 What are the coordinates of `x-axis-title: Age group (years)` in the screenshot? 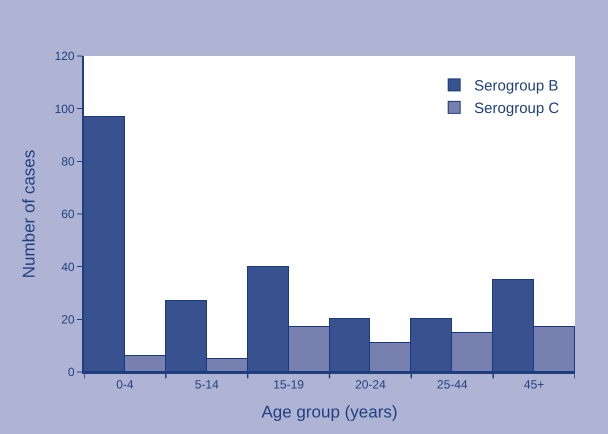 It's located at (329, 412).